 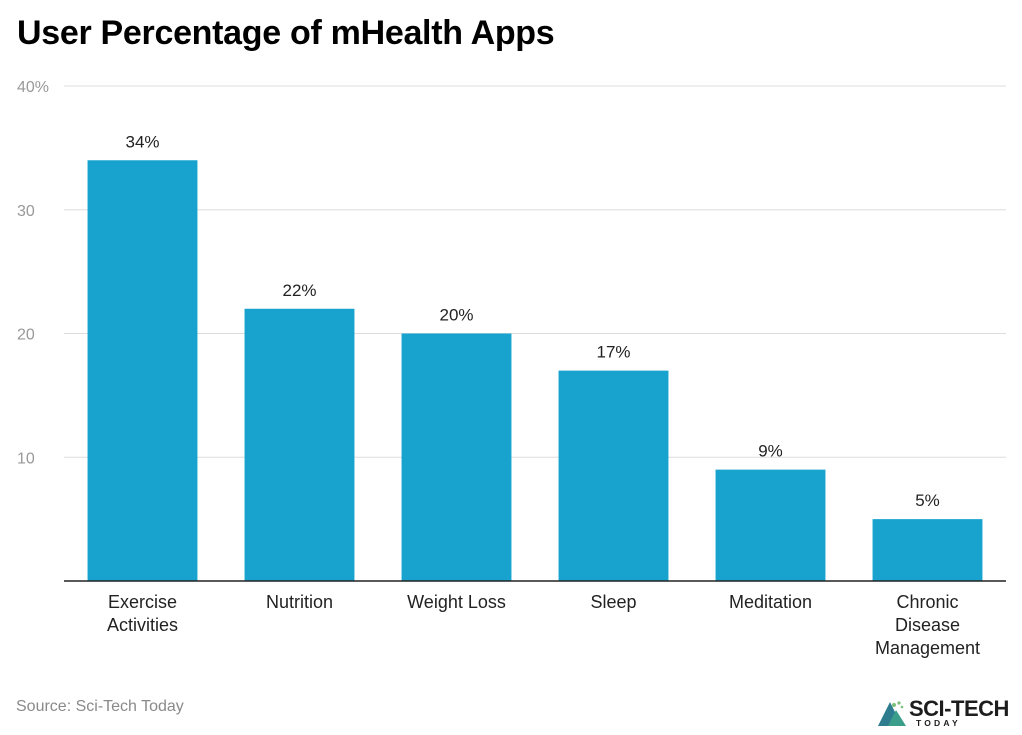 I want to click on logo-name: SCI-TECH, so click(x=959, y=708).